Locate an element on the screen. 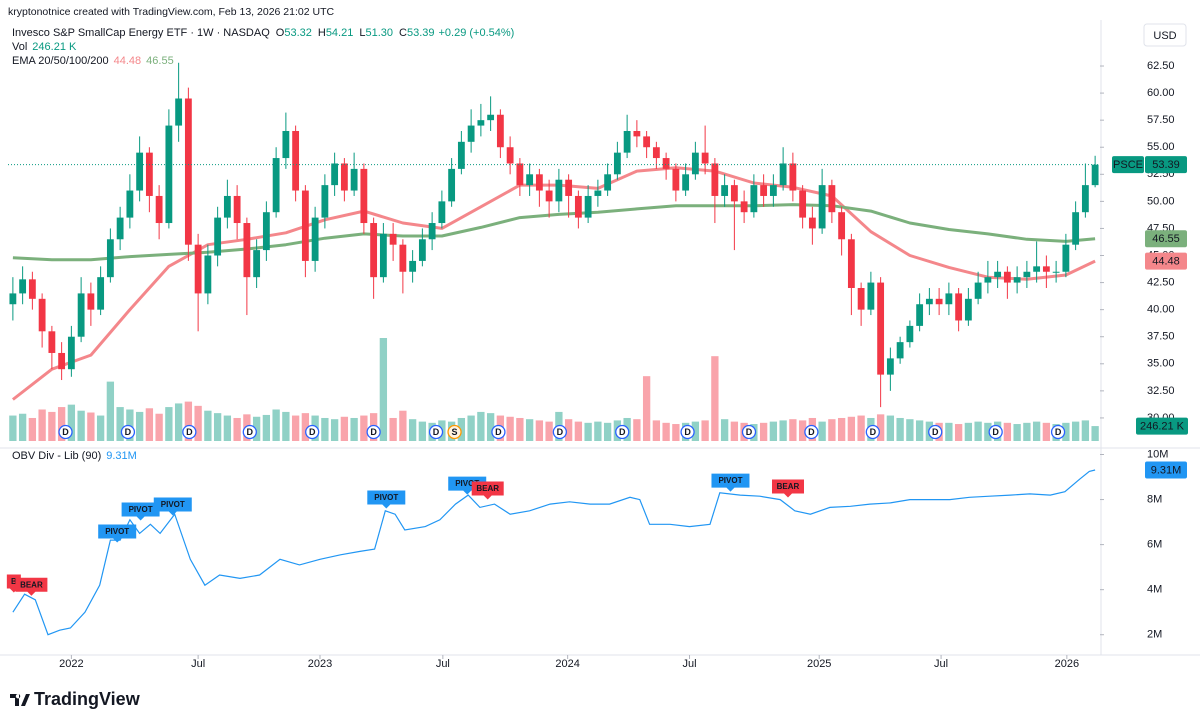  logo-icon is located at coordinates (20, 700).